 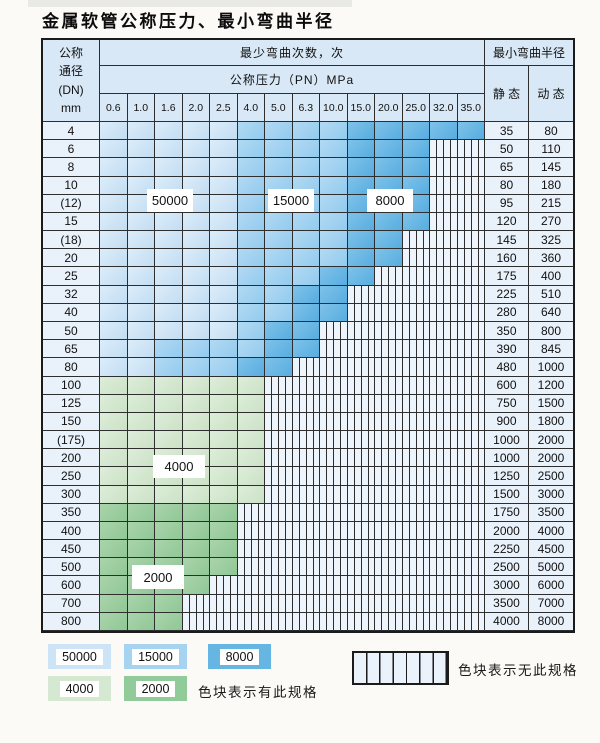 I want to click on dynamic-radius-cell: 4000, so click(x=551, y=531).